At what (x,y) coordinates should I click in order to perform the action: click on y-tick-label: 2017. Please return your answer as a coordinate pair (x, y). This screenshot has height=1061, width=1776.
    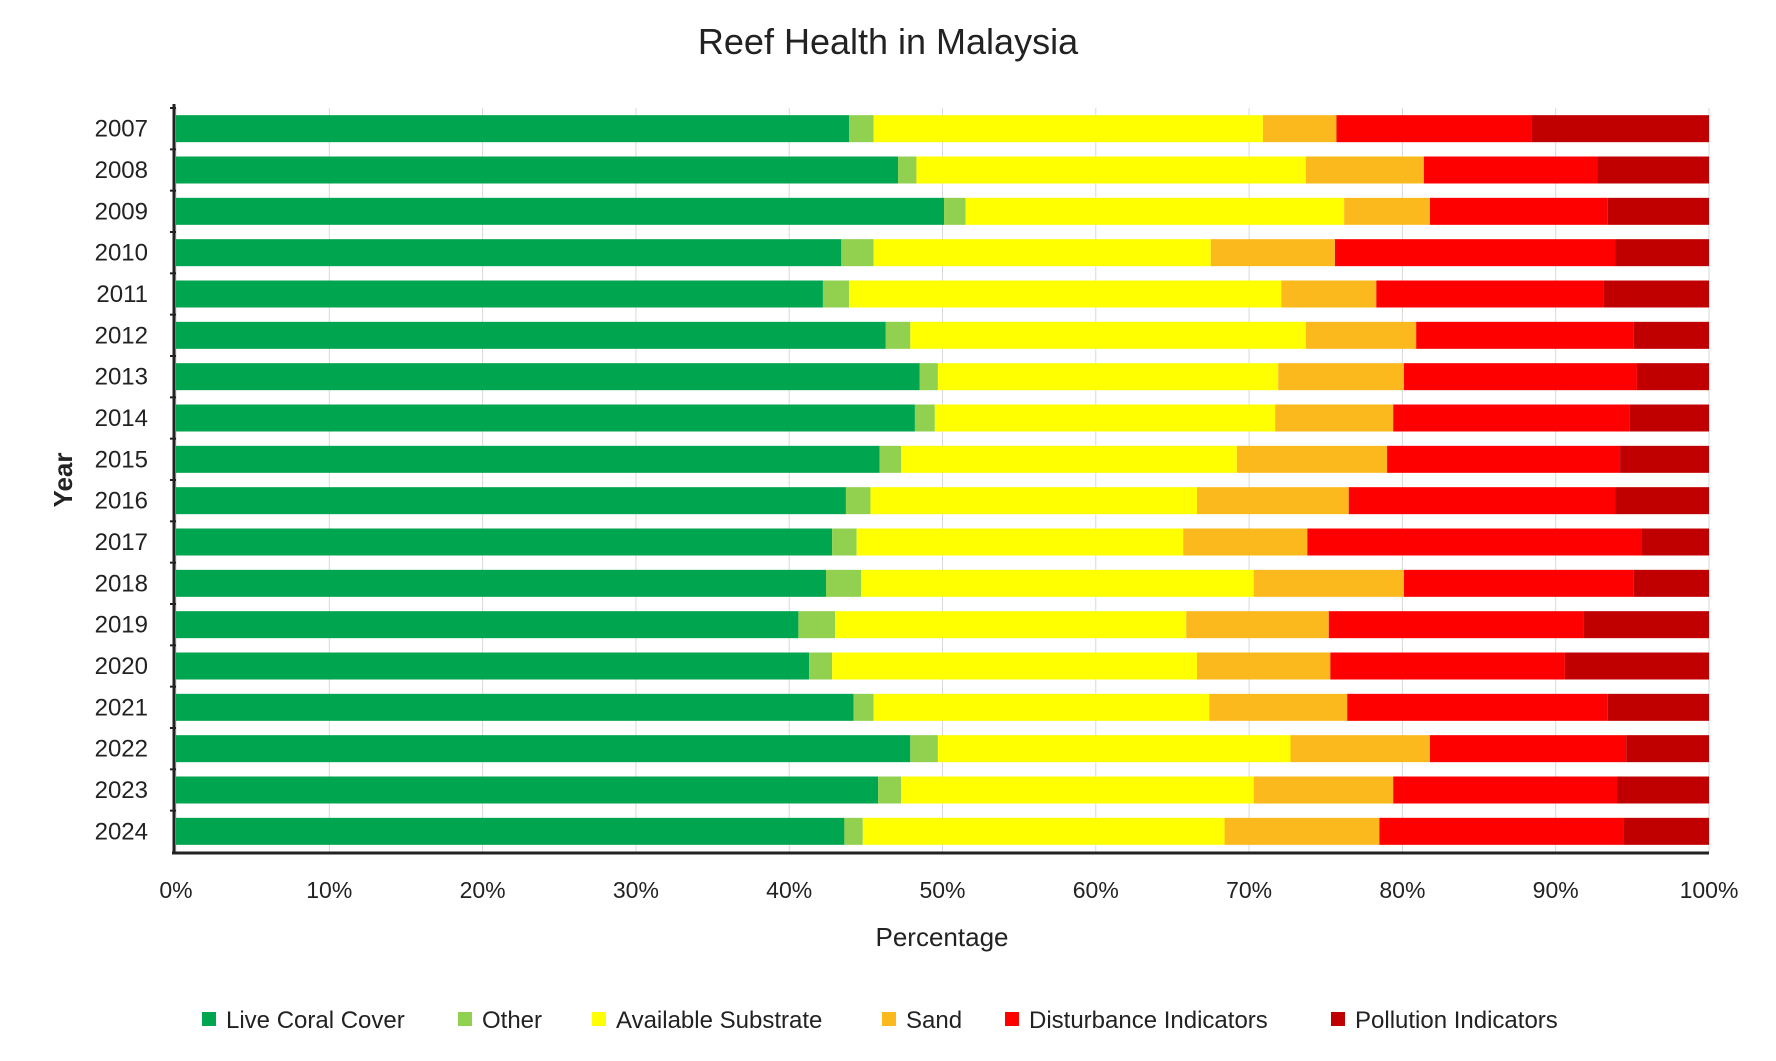
    Looking at the image, I should click on (121, 542).